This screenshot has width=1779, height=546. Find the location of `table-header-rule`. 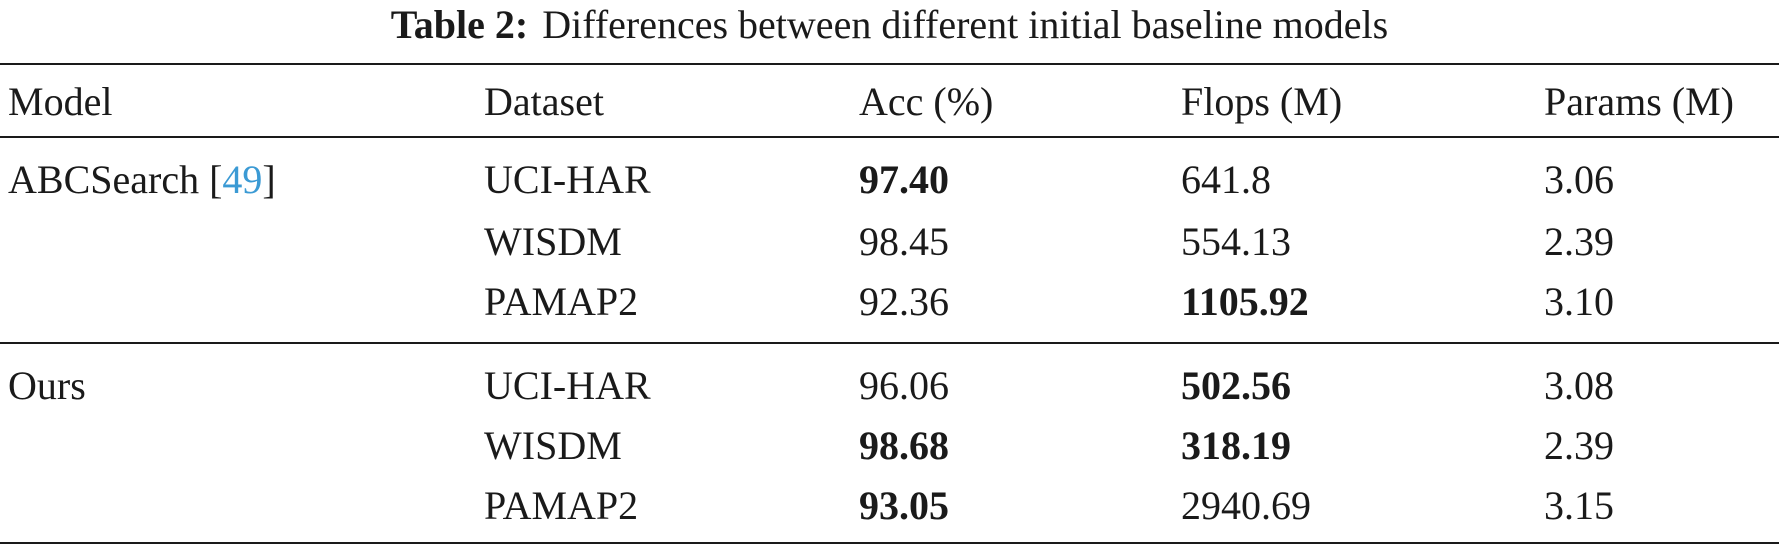

table-header-rule is located at coordinates (889, 137).